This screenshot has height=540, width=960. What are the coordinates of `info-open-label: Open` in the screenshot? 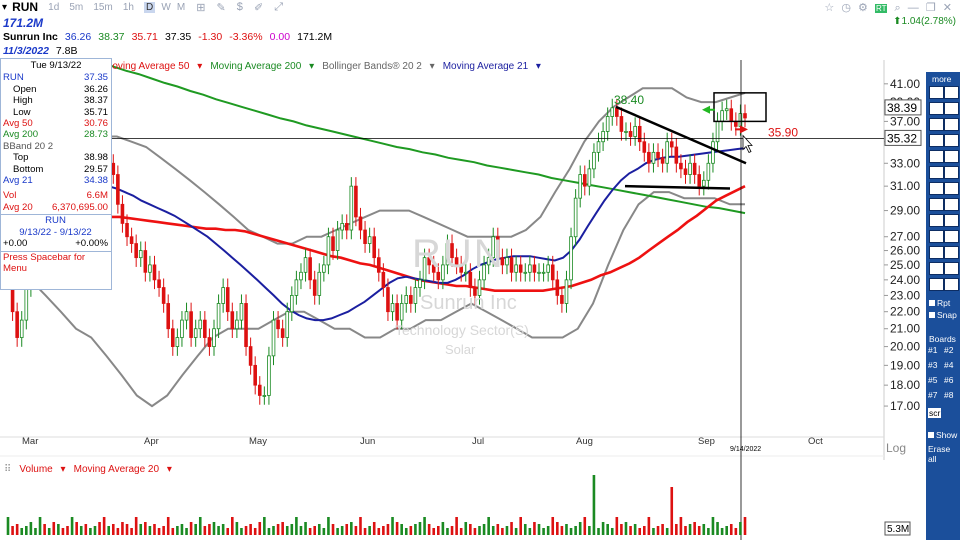 It's located at (25, 89).